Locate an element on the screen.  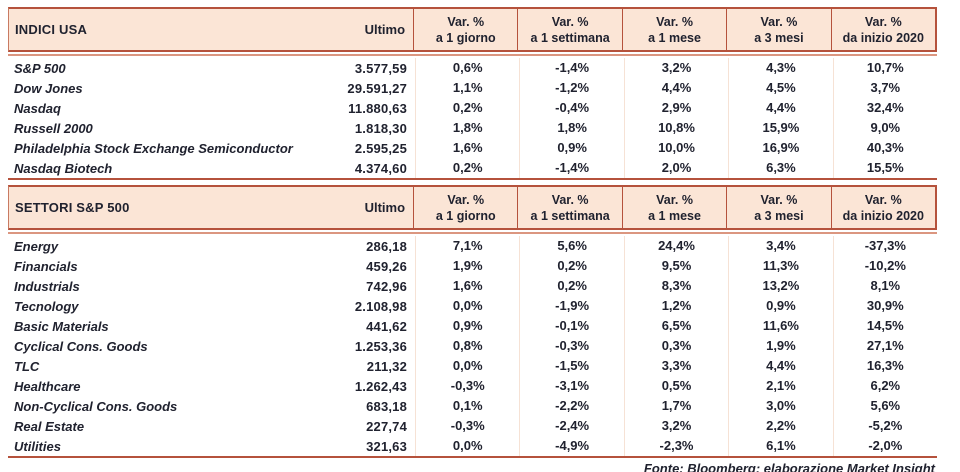
table-row: Financials 459,26 1,9% 0,2% 9,5% 11,3% -10,2% is located at coordinates (472, 266).